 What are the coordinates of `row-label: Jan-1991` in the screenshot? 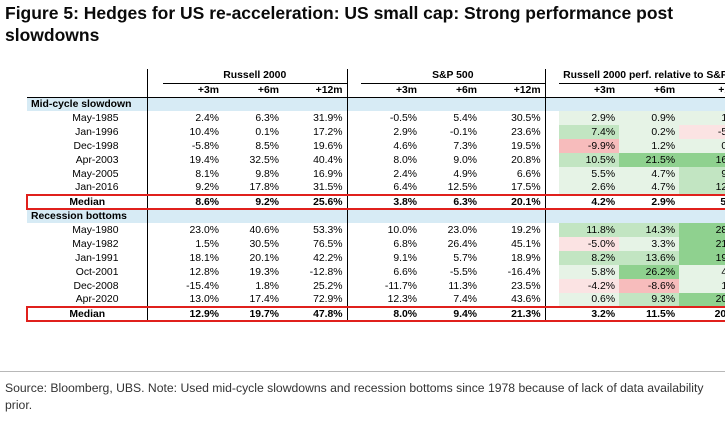 It's located at (97, 258).